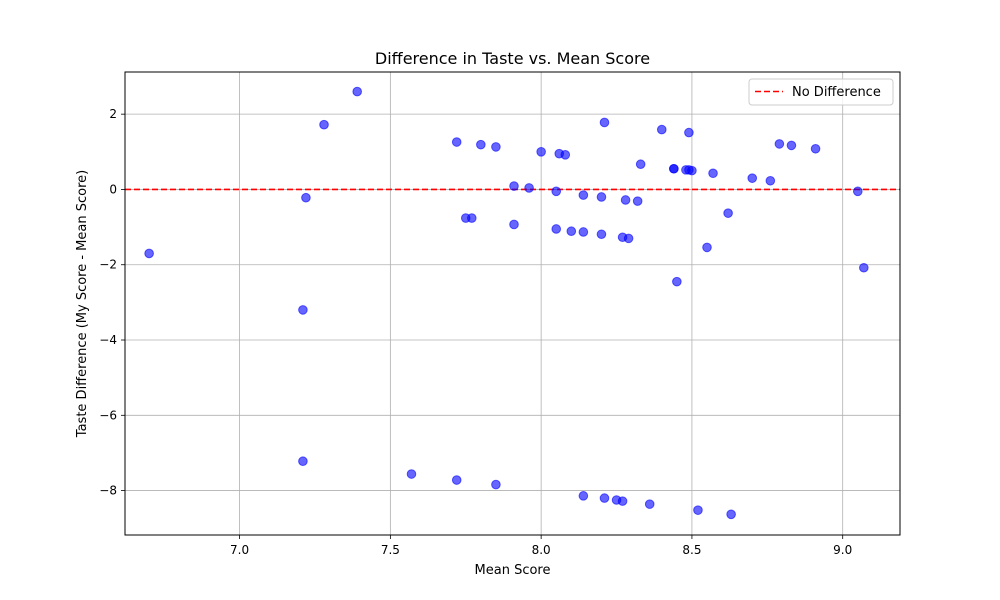  What do you see at coordinates (390, 550) in the screenshot?
I see `x-tick-label: 7.5` at bounding box center [390, 550].